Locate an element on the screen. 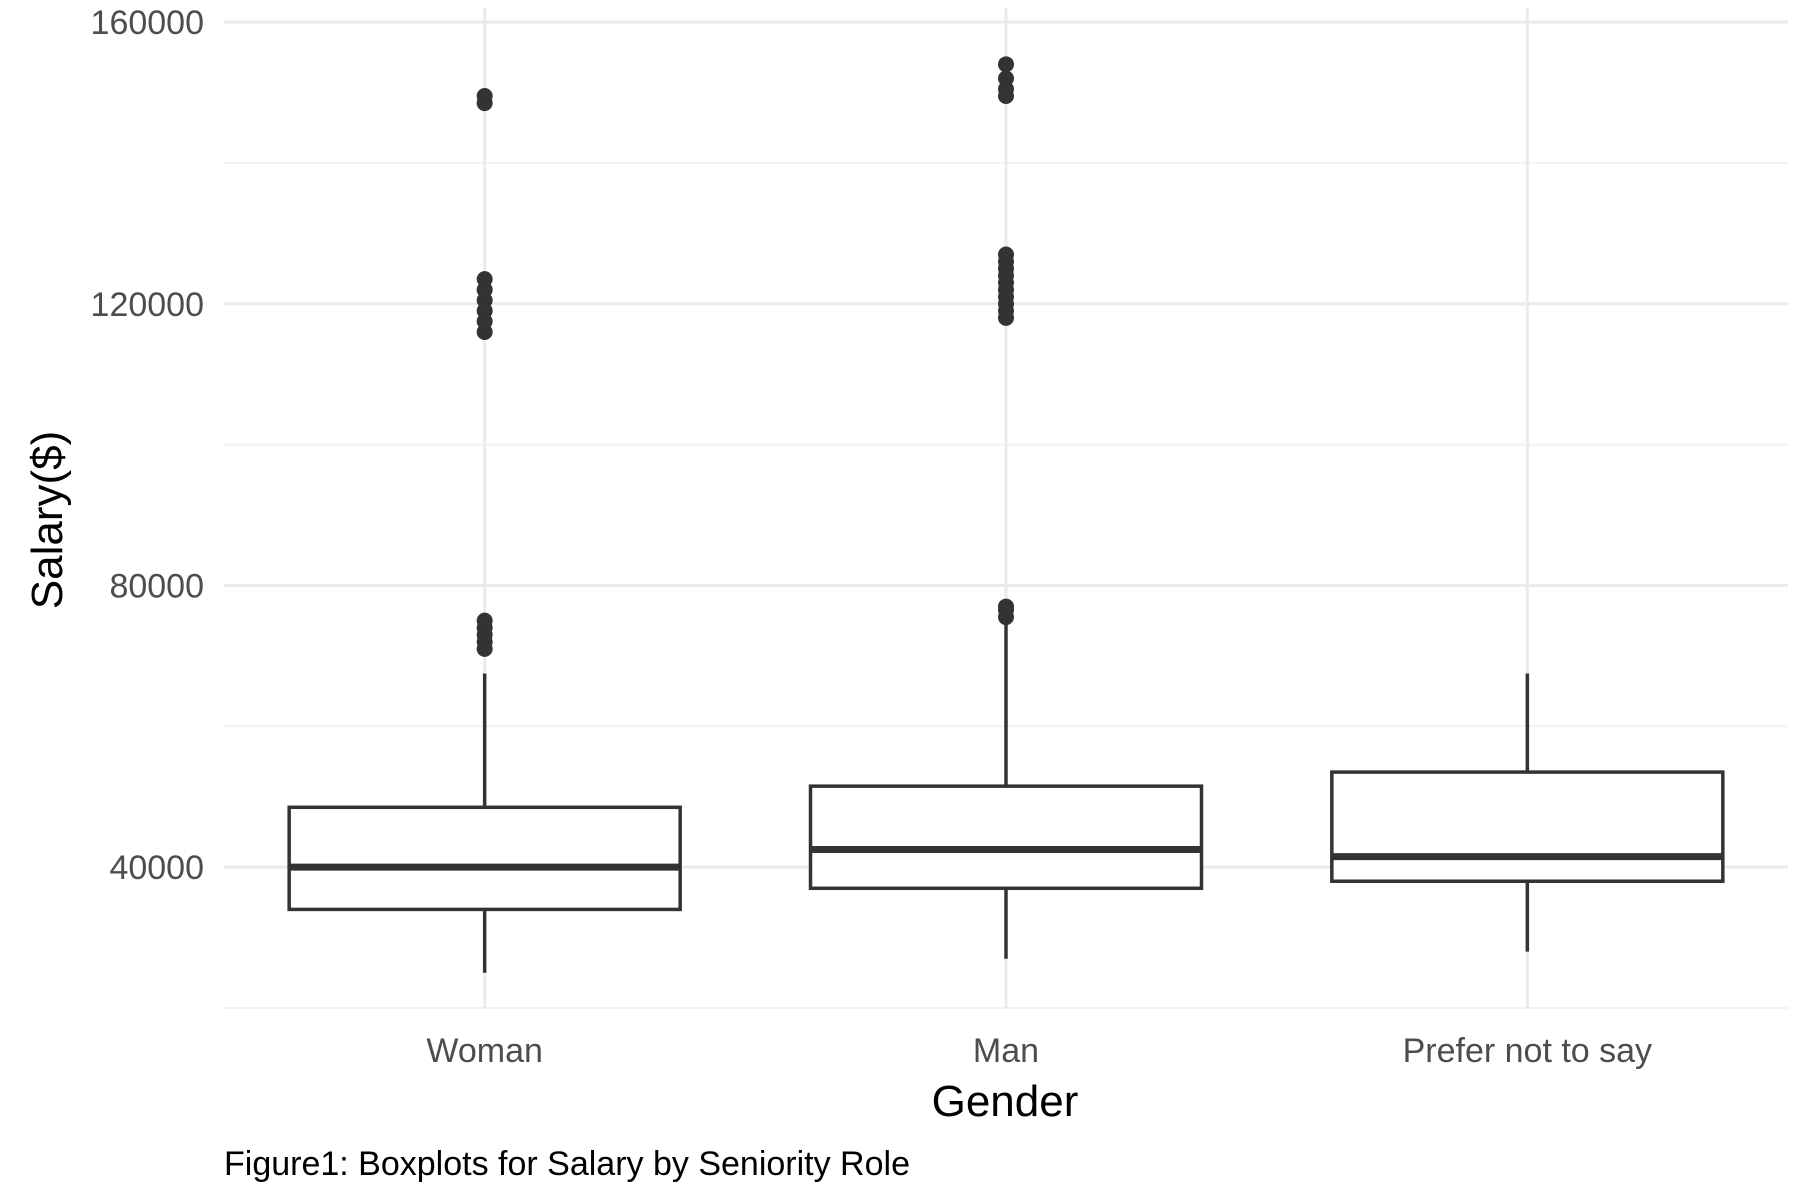 This screenshot has width=1800, height=1200. y-axis-title: Salary($) is located at coordinates (47, 520).